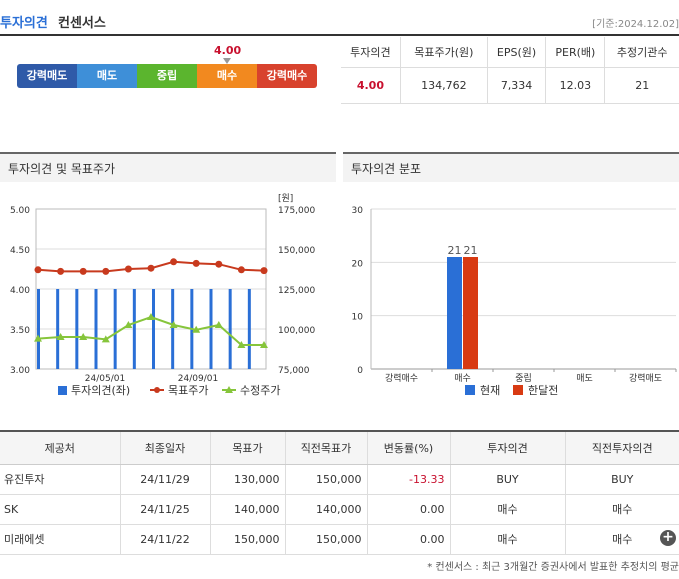  I want to click on table-cell: 유진투자, so click(60, 479).